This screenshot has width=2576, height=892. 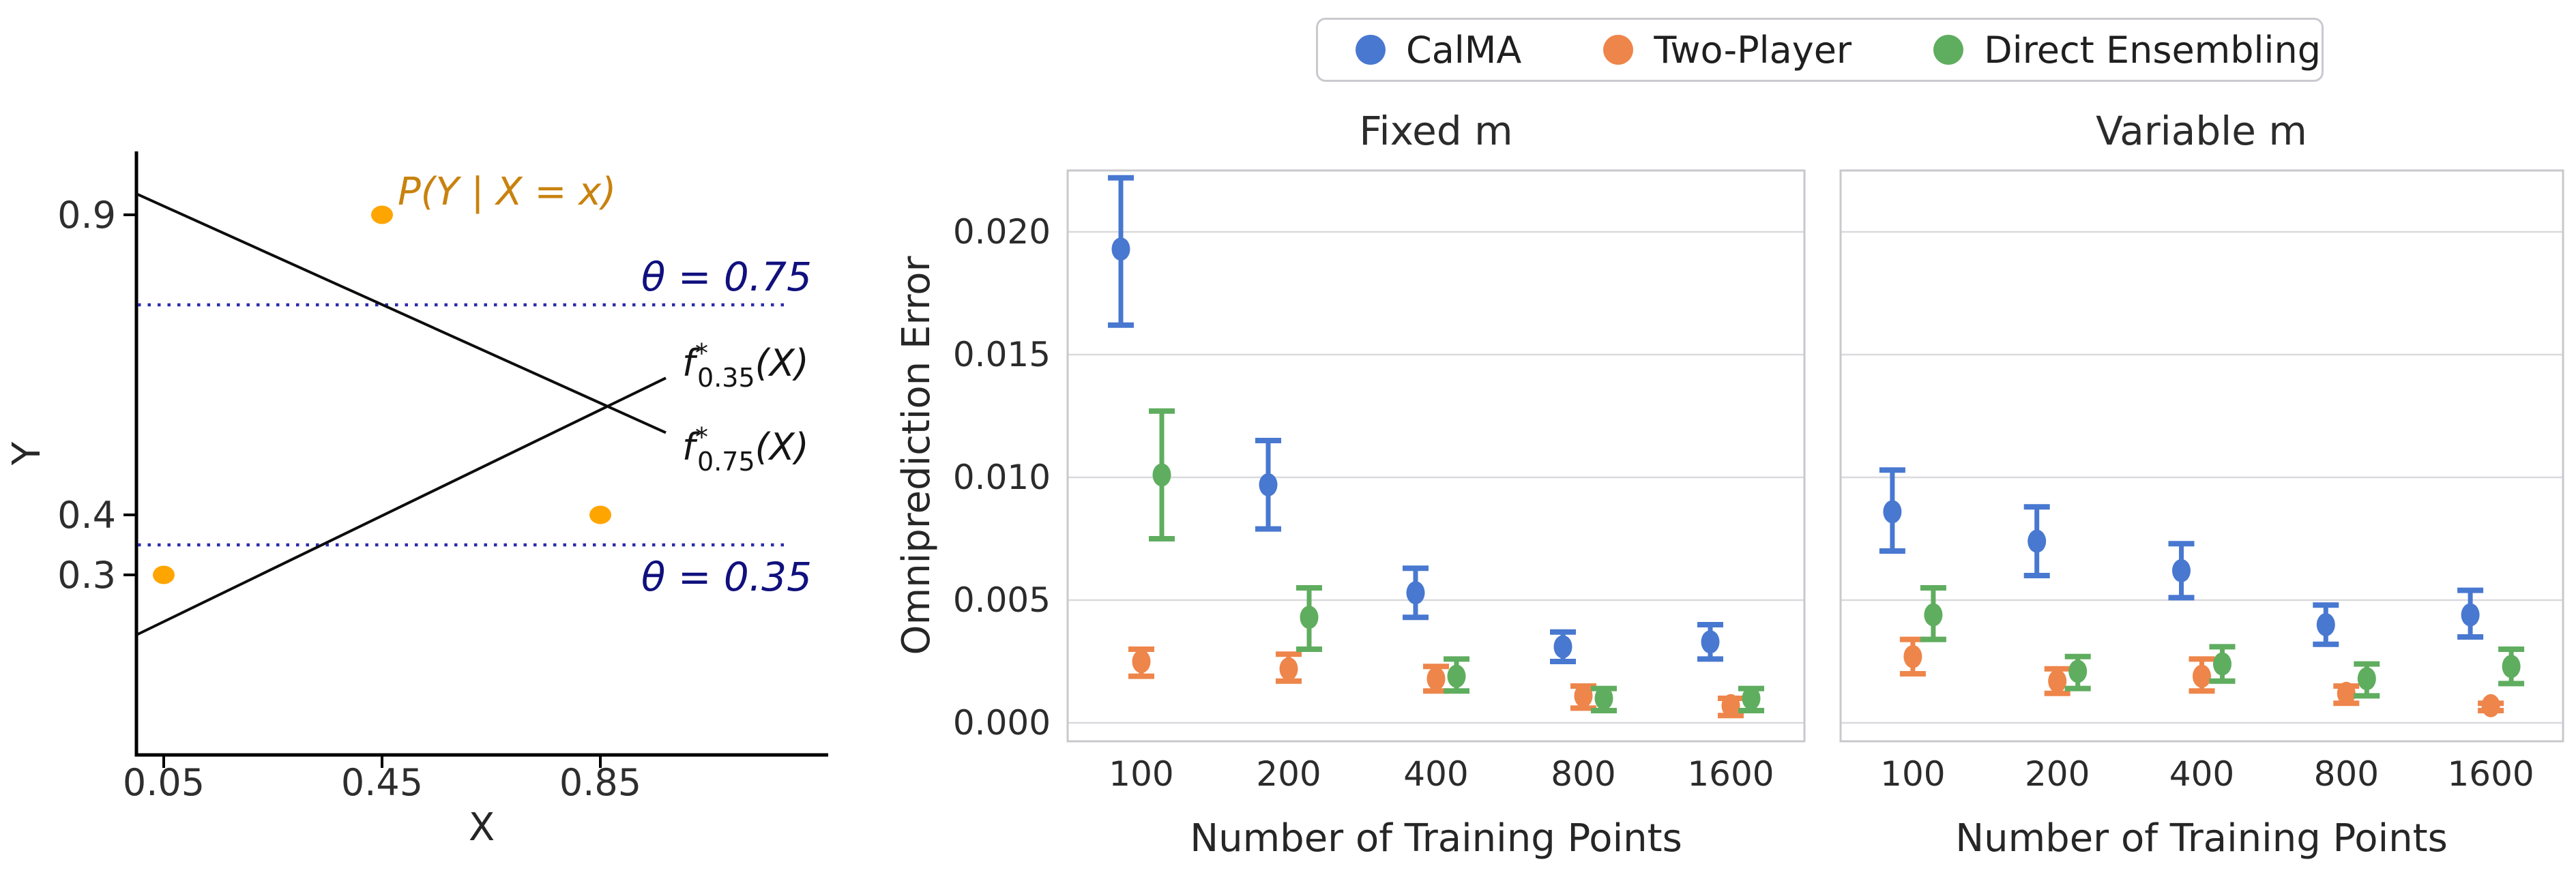 I want to click on y-tick-label: 0.4, so click(x=86, y=515).